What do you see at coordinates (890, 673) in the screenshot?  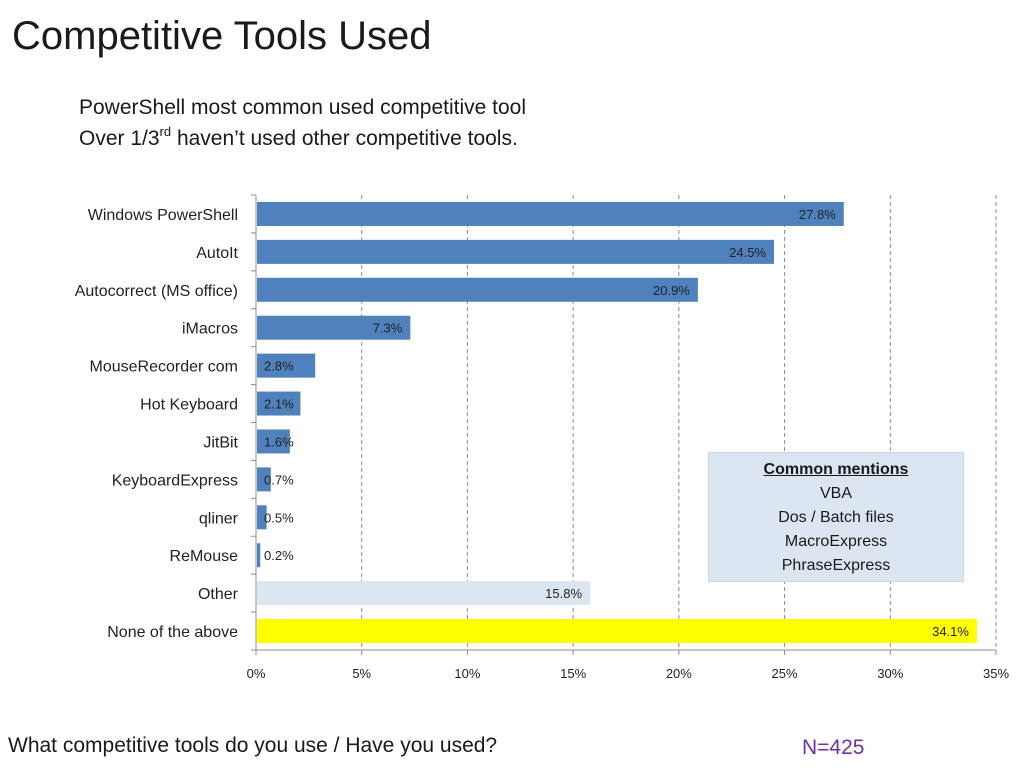 I see `x-tick-label: 30%` at bounding box center [890, 673].